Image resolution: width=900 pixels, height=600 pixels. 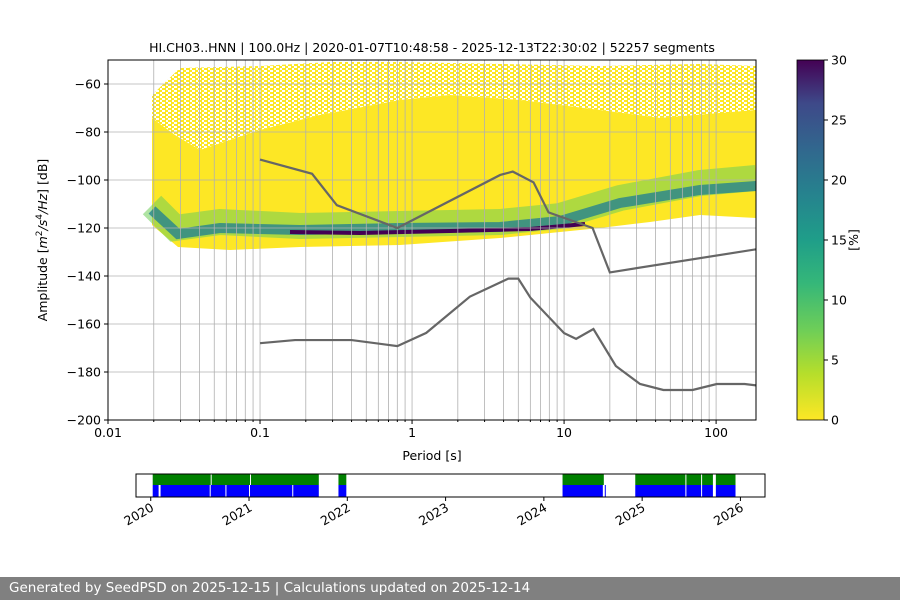 I want to click on y-tick-label: −120, so click(x=84, y=228).